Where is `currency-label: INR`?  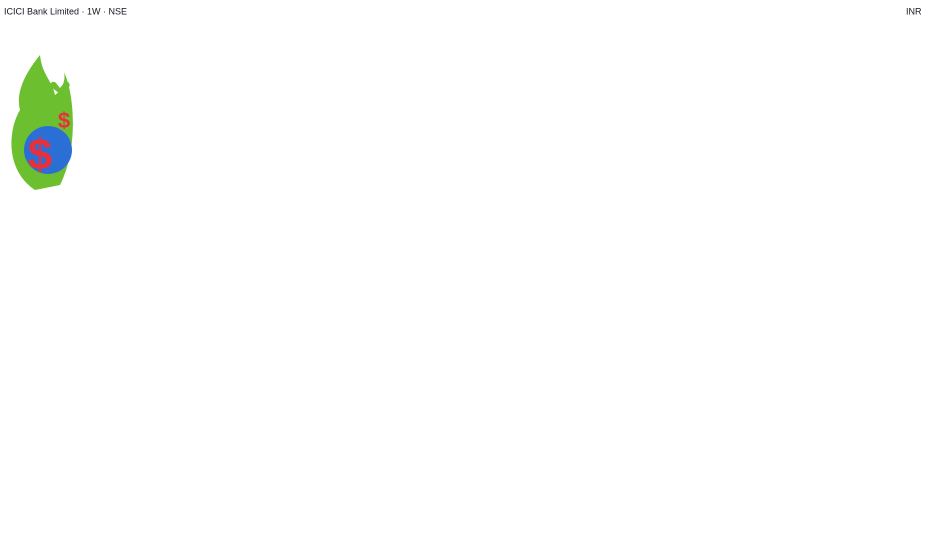 currency-label: INR is located at coordinates (914, 11).